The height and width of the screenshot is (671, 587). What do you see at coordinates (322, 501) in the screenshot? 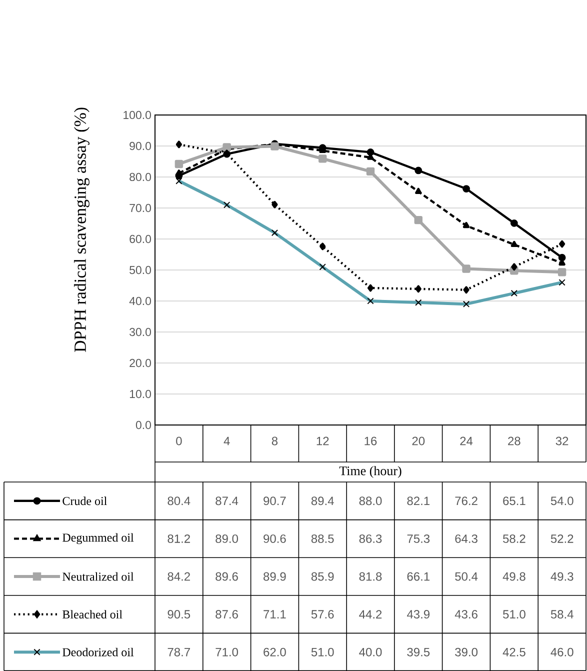
I see `data-label: 89.4` at bounding box center [322, 501].